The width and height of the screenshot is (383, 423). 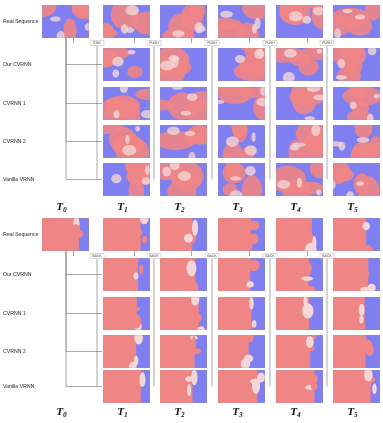 I want to click on time-label: T2, so click(x=179, y=412).